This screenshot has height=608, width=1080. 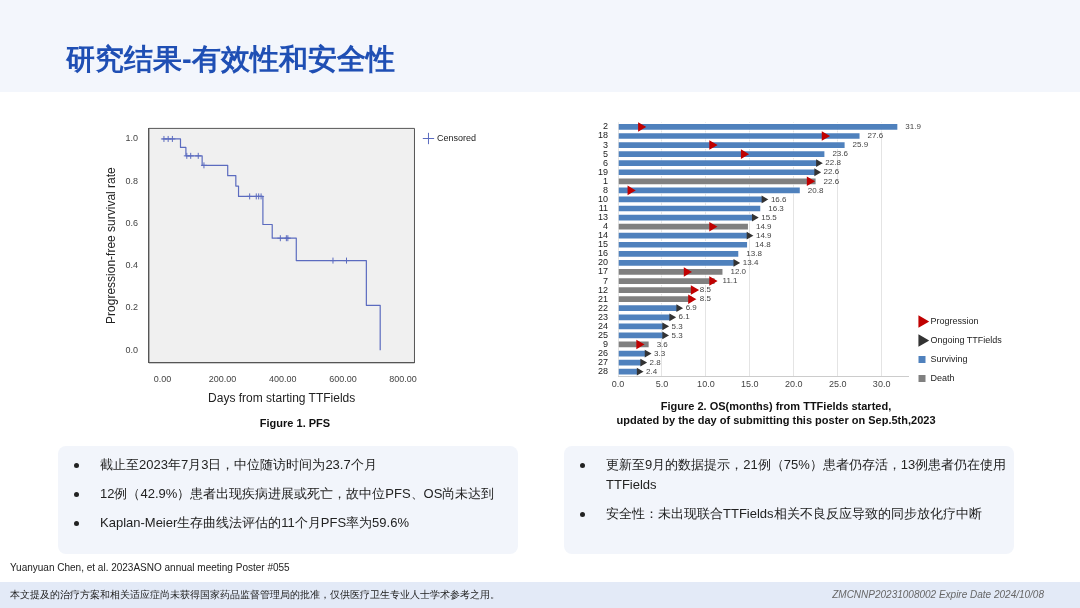 I want to click on data-label: 13.4, so click(x=750, y=263).